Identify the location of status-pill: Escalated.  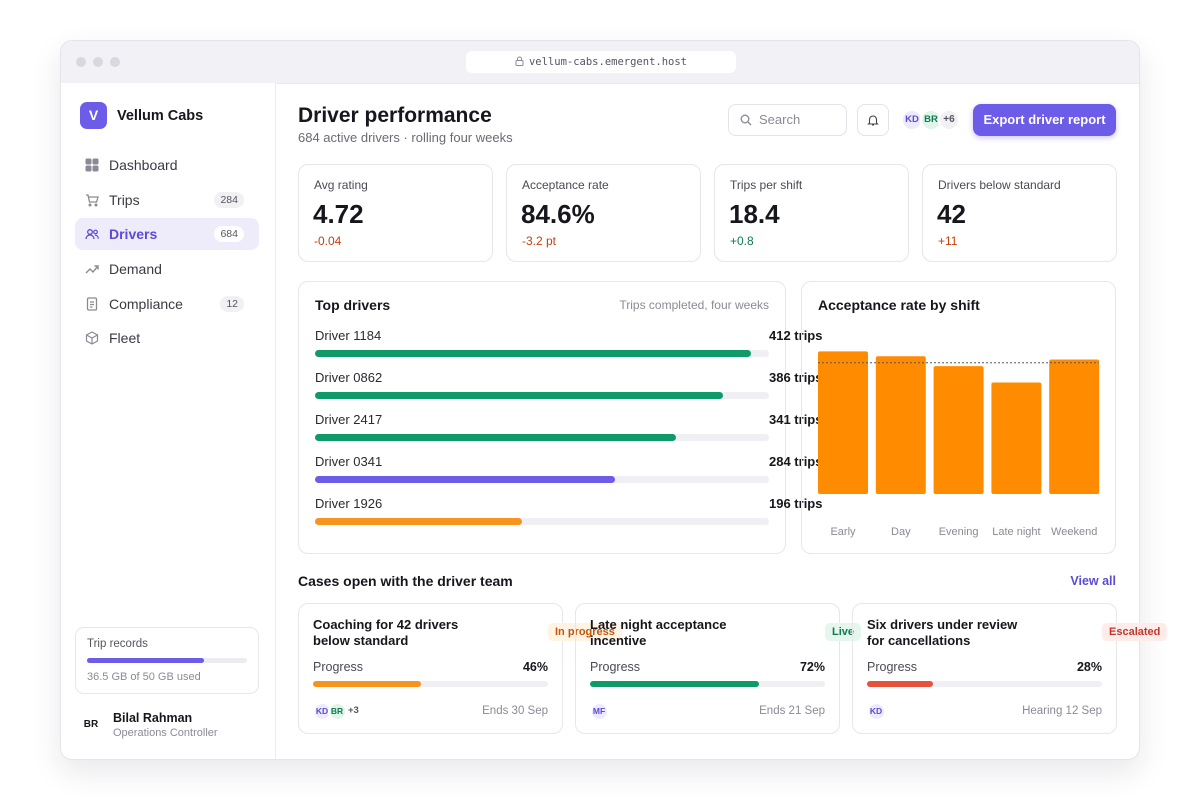
(1135, 632).